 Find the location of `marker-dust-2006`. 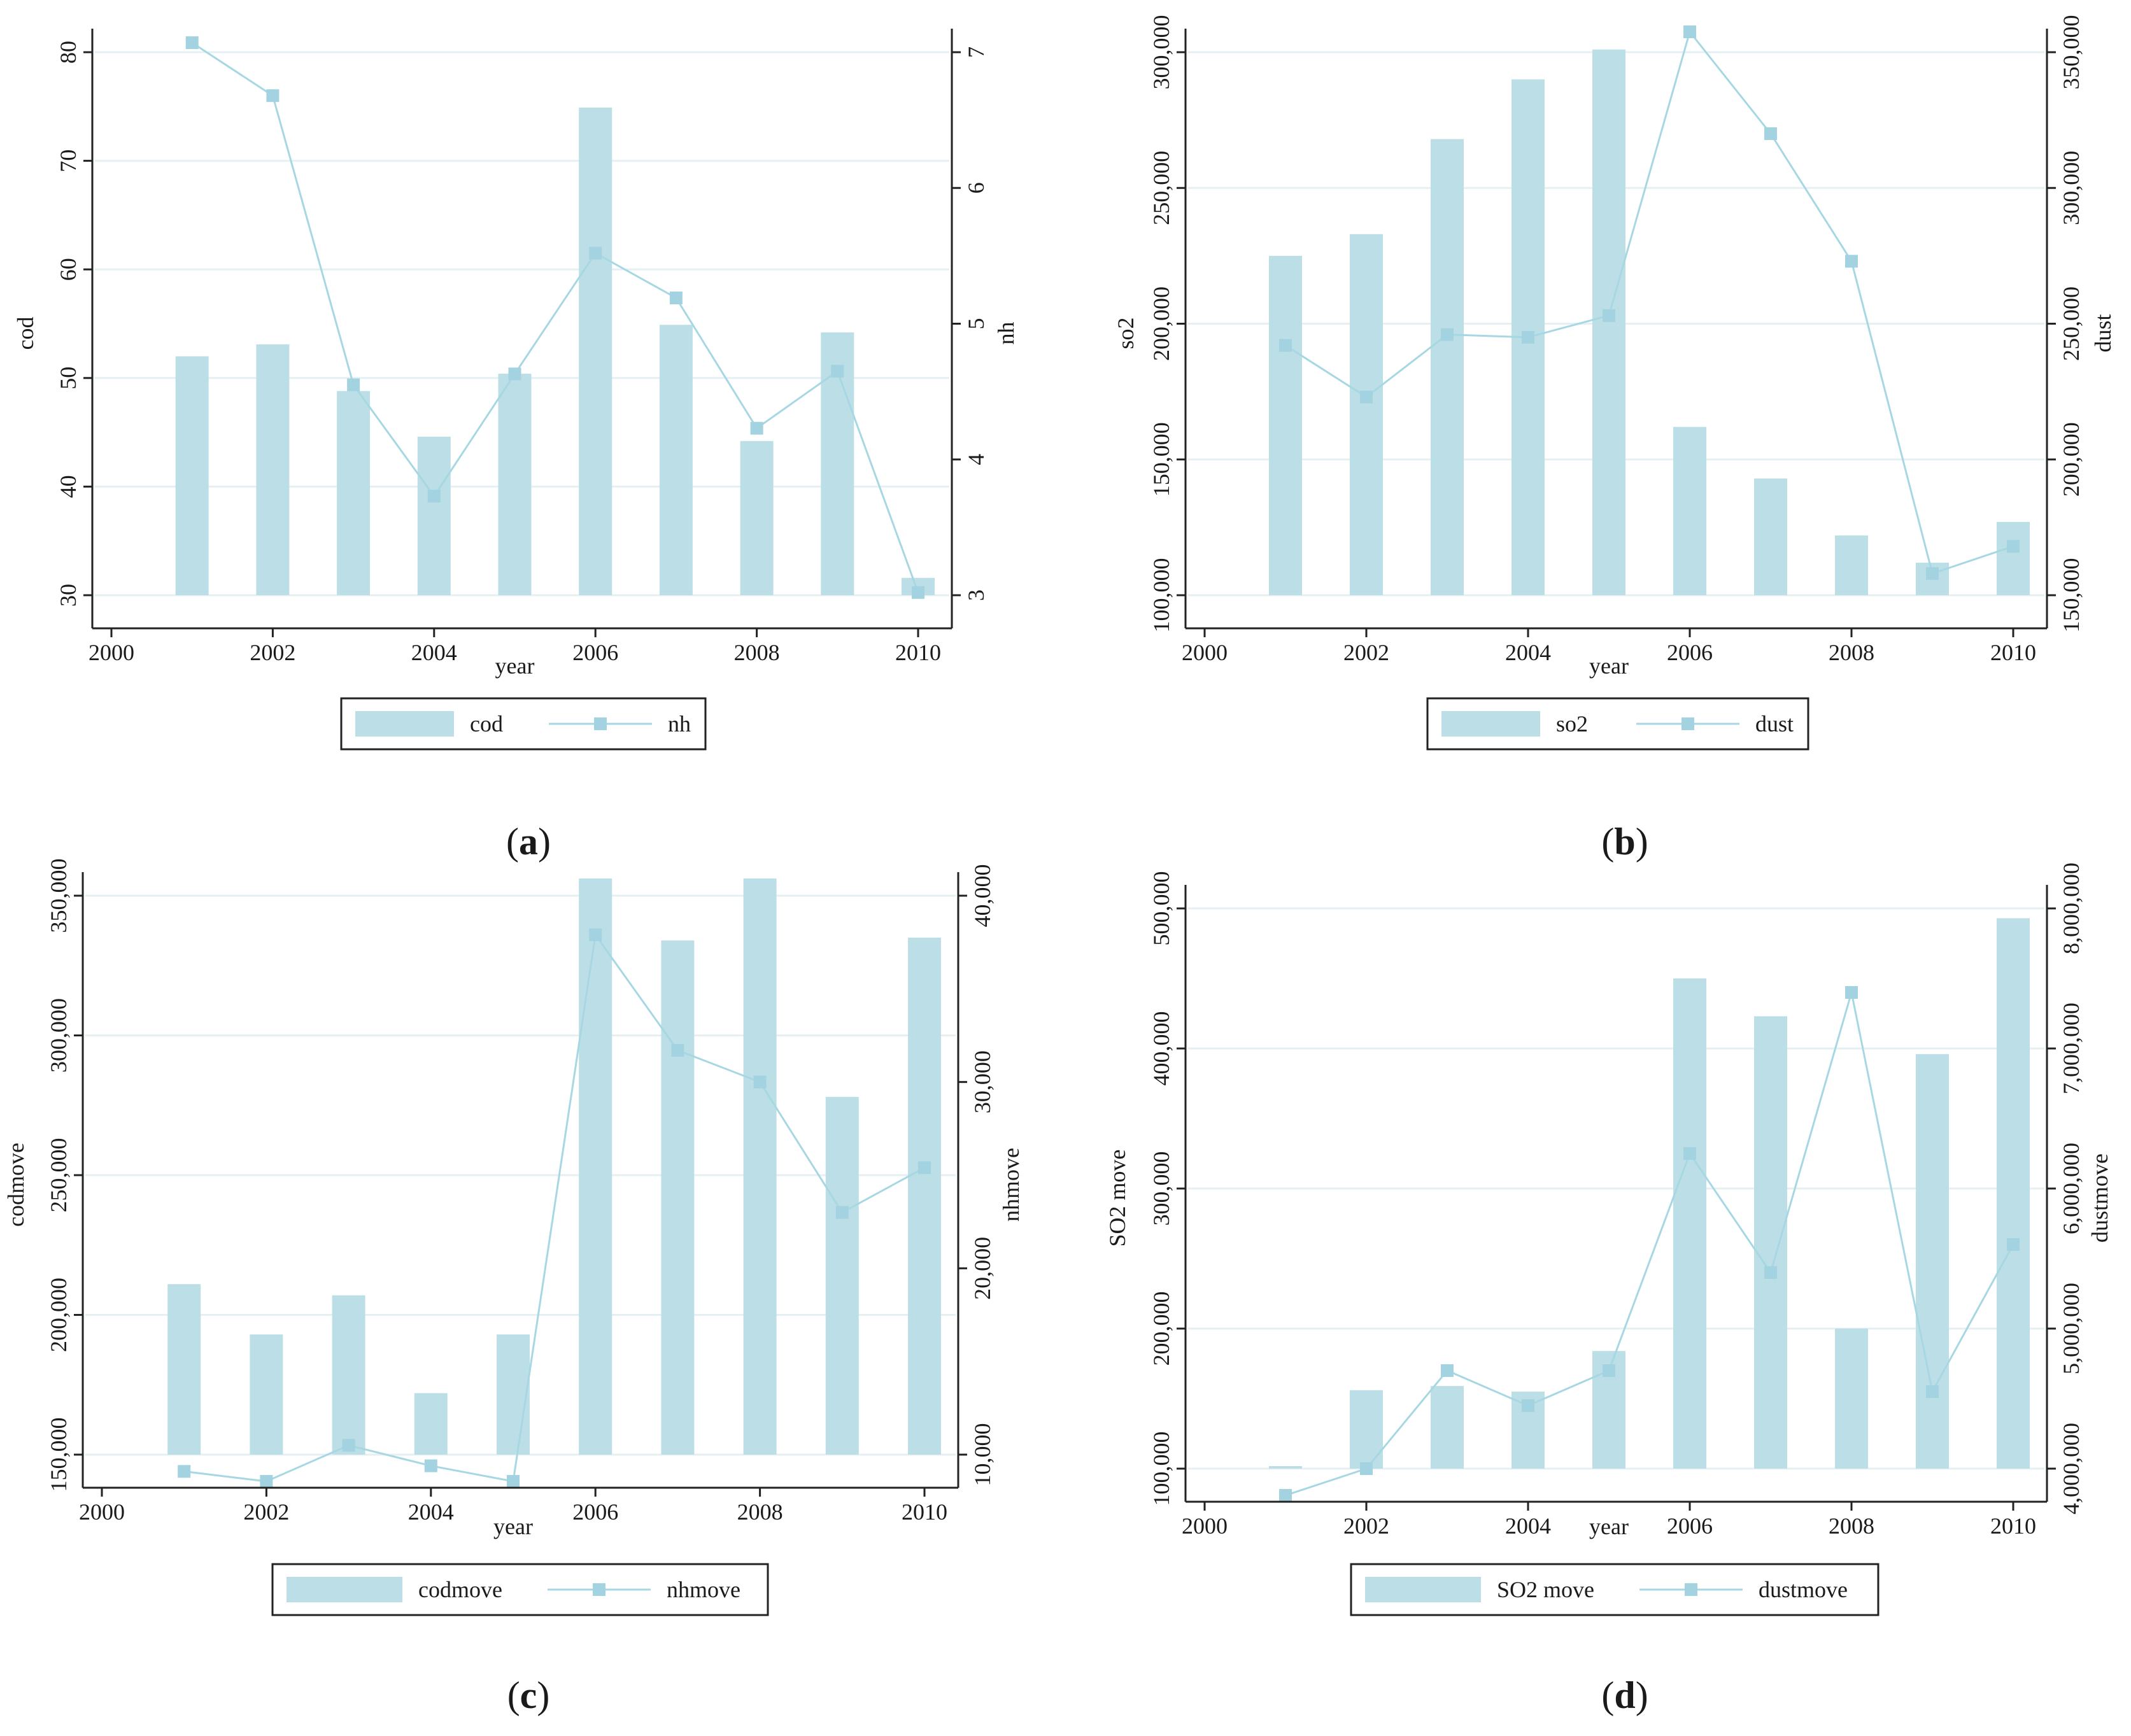

marker-dust-2006 is located at coordinates (1690, 32).